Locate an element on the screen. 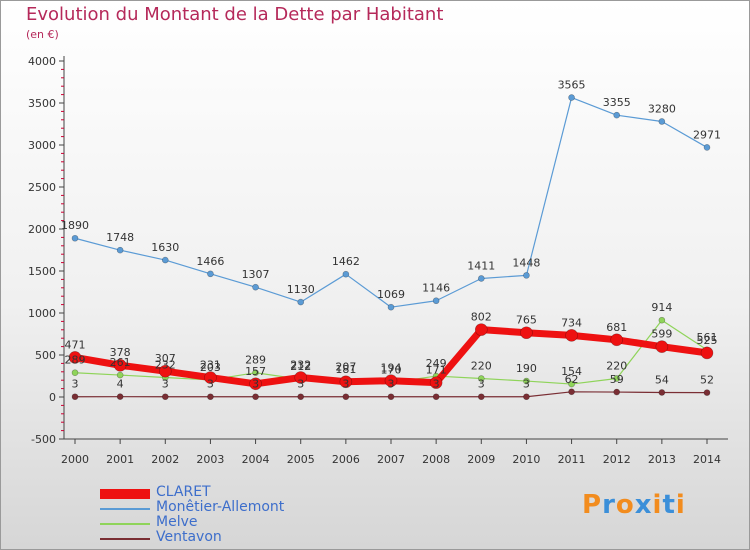 Image resolution: width=750 pixels, height=550 pixels. data-label-mon-tier-allemont: 1462 is located at coordinates (346, 261).